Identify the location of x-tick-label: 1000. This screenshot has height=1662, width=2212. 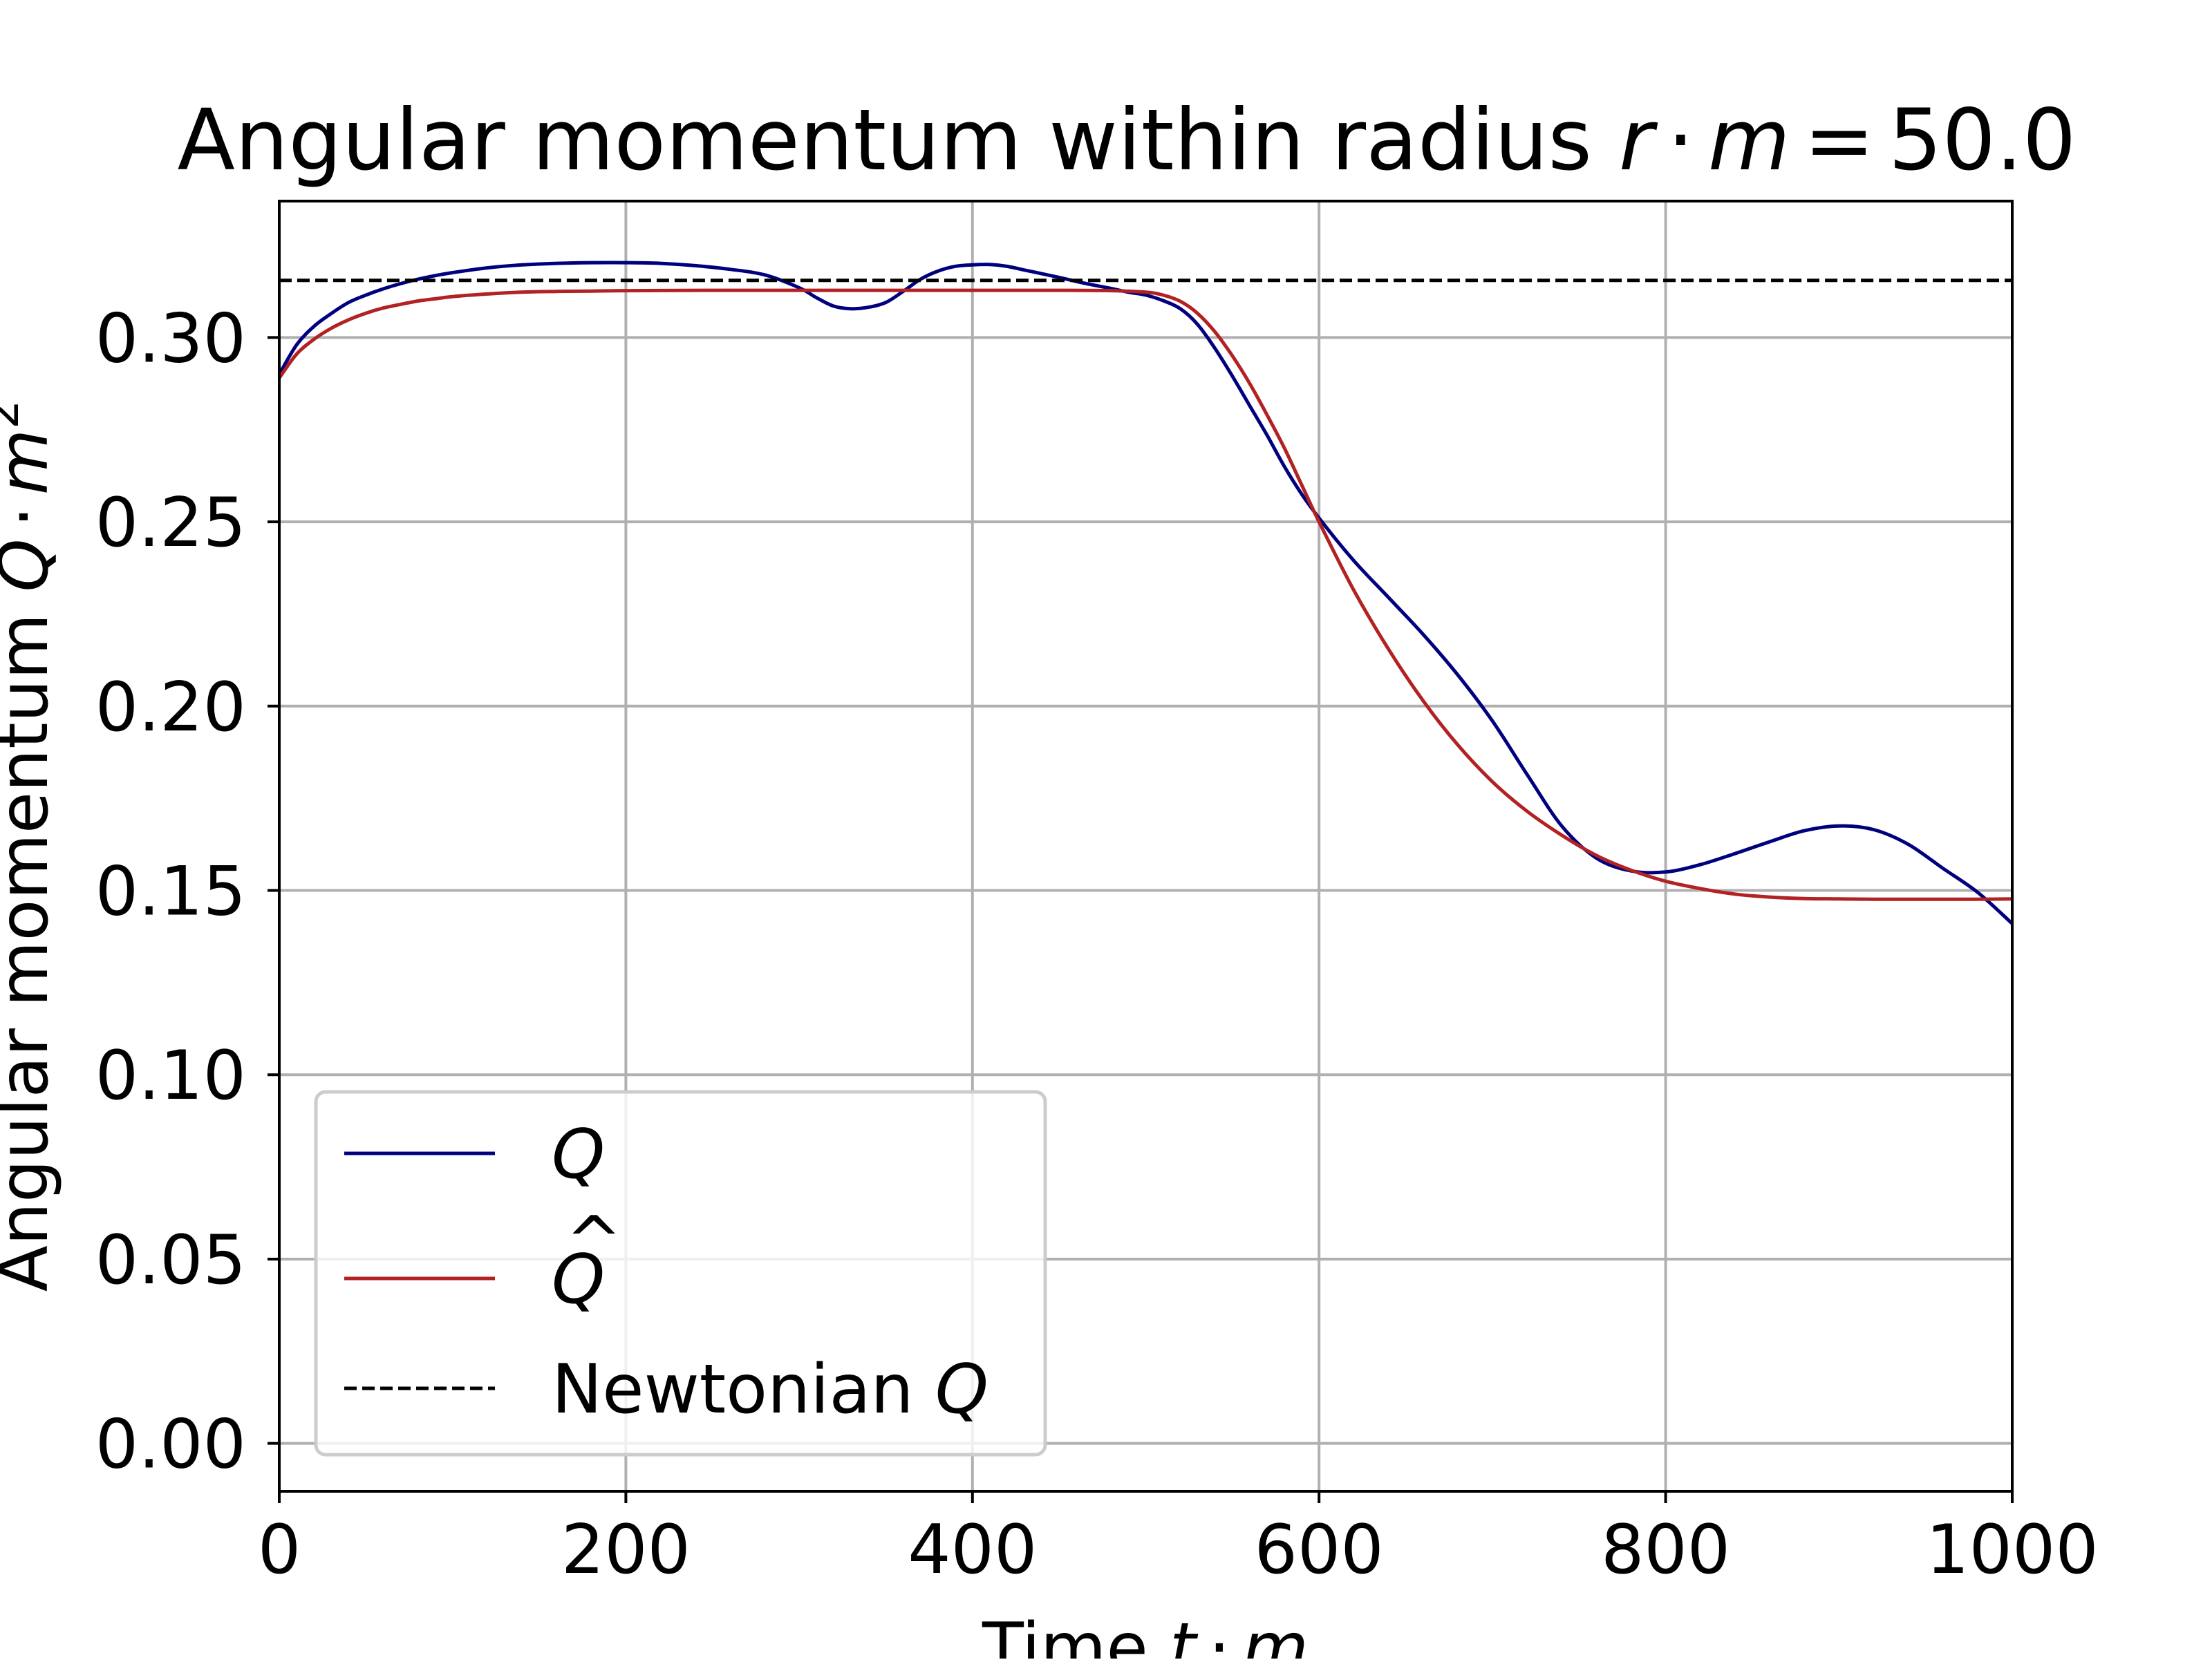
(2012, 1550).